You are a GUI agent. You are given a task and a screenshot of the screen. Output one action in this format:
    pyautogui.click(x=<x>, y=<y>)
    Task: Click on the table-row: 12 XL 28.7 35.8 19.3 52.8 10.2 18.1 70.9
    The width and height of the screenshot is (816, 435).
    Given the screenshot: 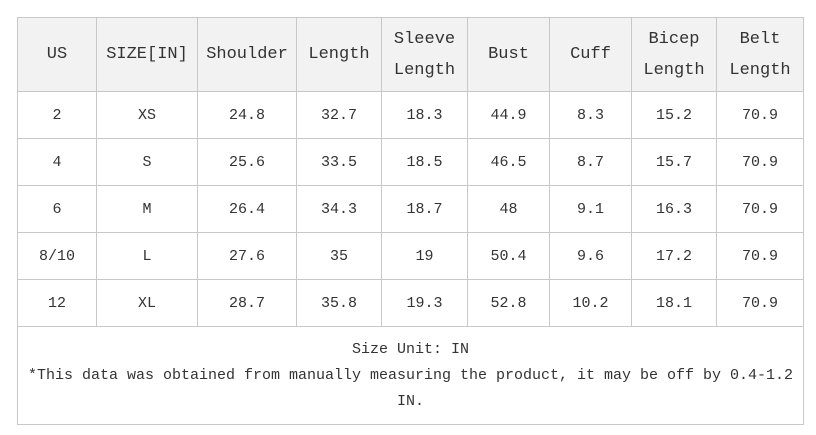 What is the action you would take?
    pyautogui.click(x=410, y=303)
    